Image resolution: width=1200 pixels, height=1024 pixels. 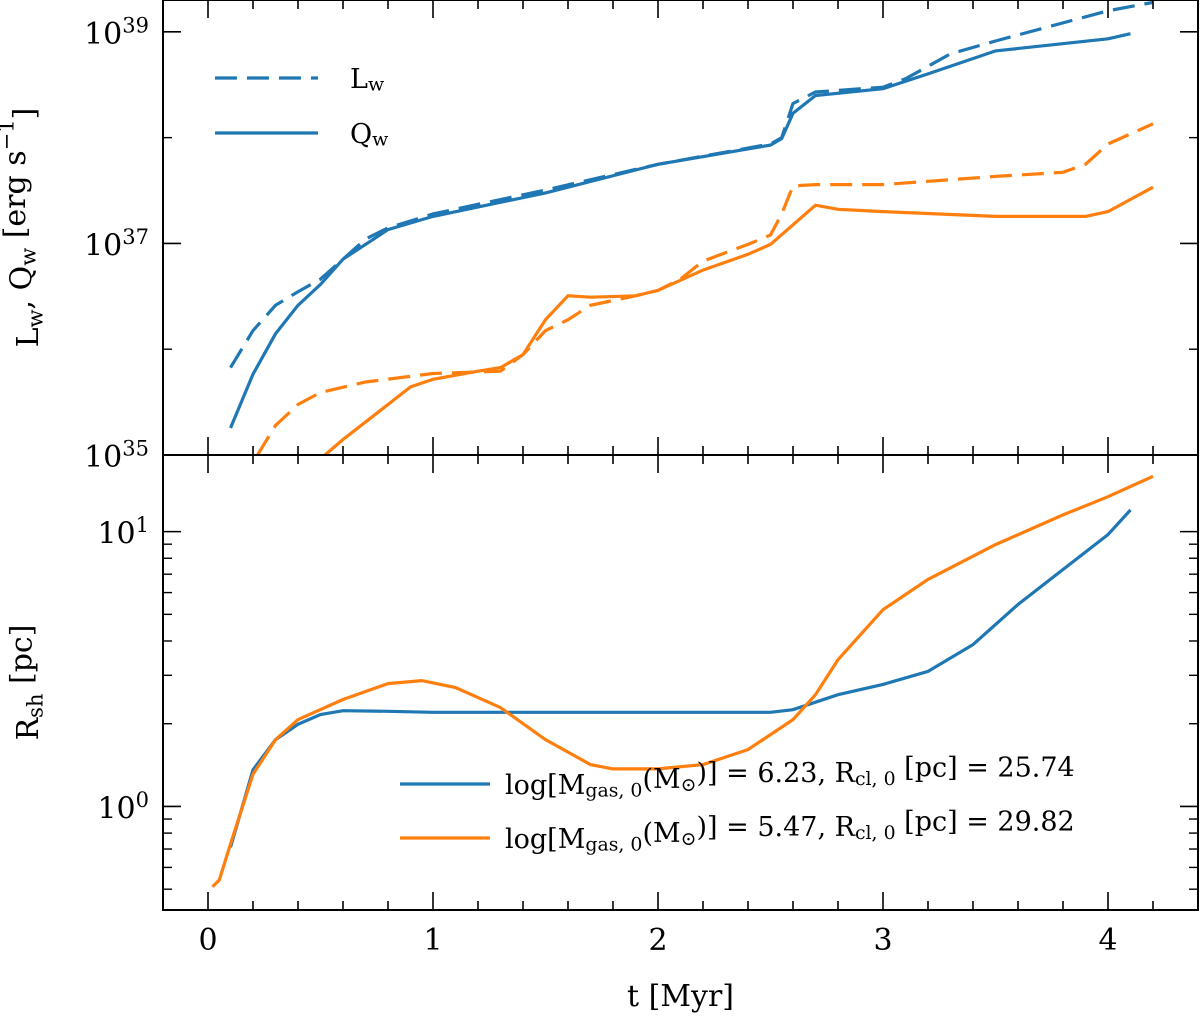 What do you see at coordinates (25, 683) in the screenshot?
I see `y-axis-label: Rsh​ [pc]` at bounding box center [25, 683].